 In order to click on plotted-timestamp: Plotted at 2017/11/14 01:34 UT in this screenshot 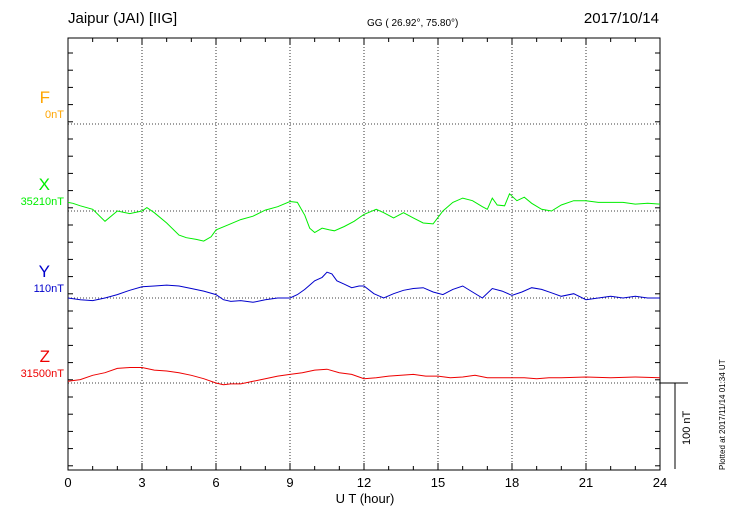, I will do `click(722, 414)`.